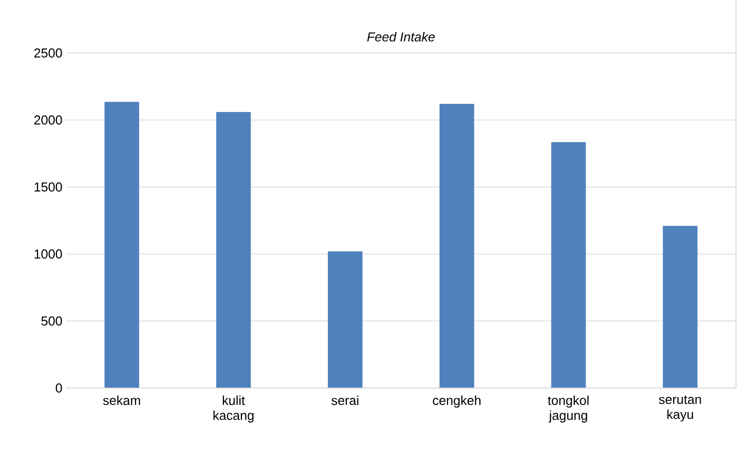 Image resolution: width=752 pixels, height=465 pixels. I want to click on chart-title: Feed Intake, so click(401, 37).